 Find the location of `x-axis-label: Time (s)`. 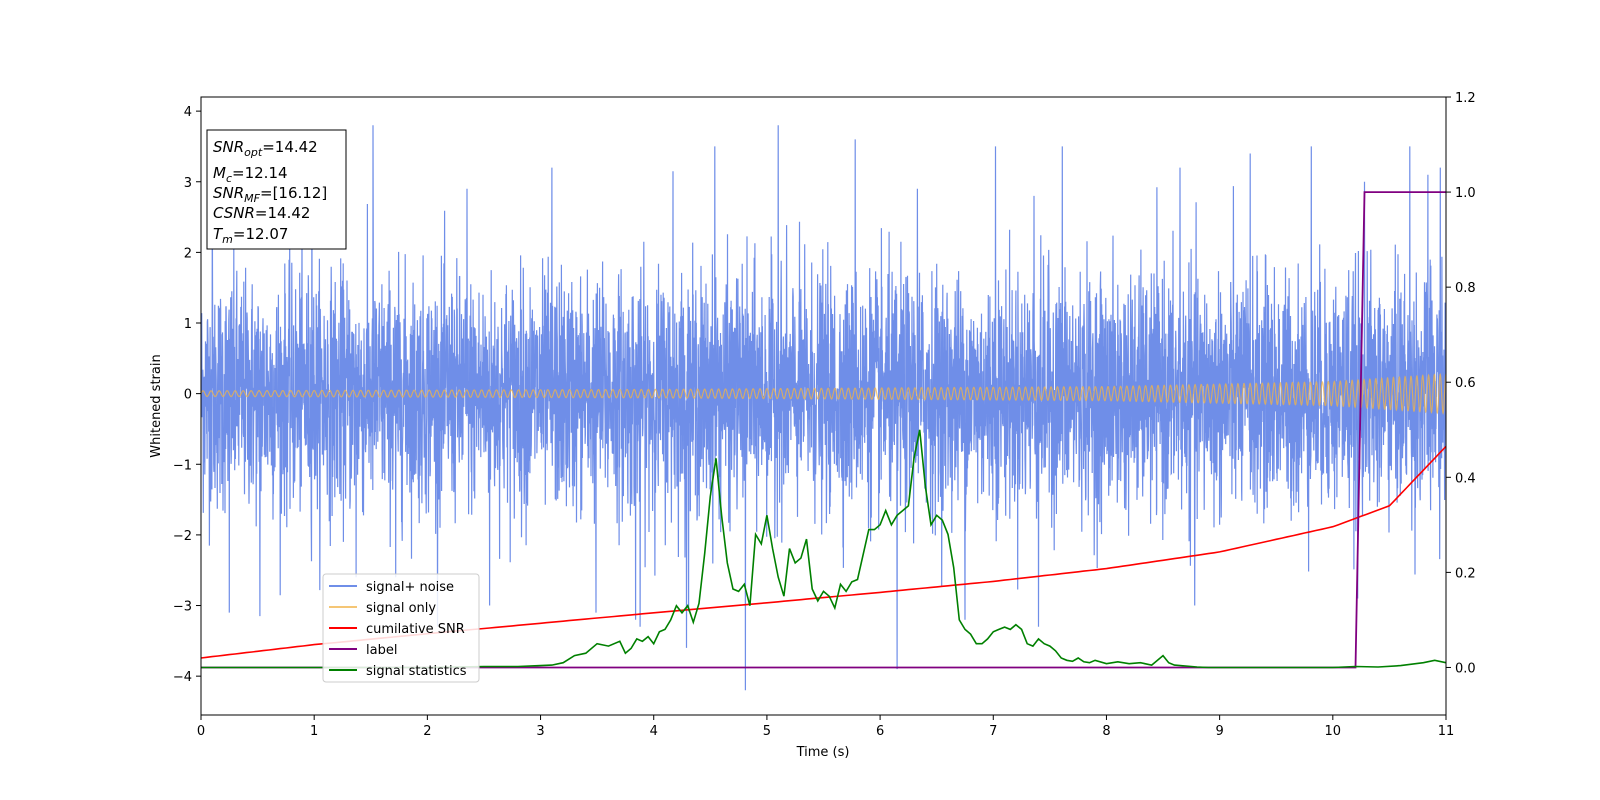

x-axis-label: Time (s) is located at coordinates (823, 752).